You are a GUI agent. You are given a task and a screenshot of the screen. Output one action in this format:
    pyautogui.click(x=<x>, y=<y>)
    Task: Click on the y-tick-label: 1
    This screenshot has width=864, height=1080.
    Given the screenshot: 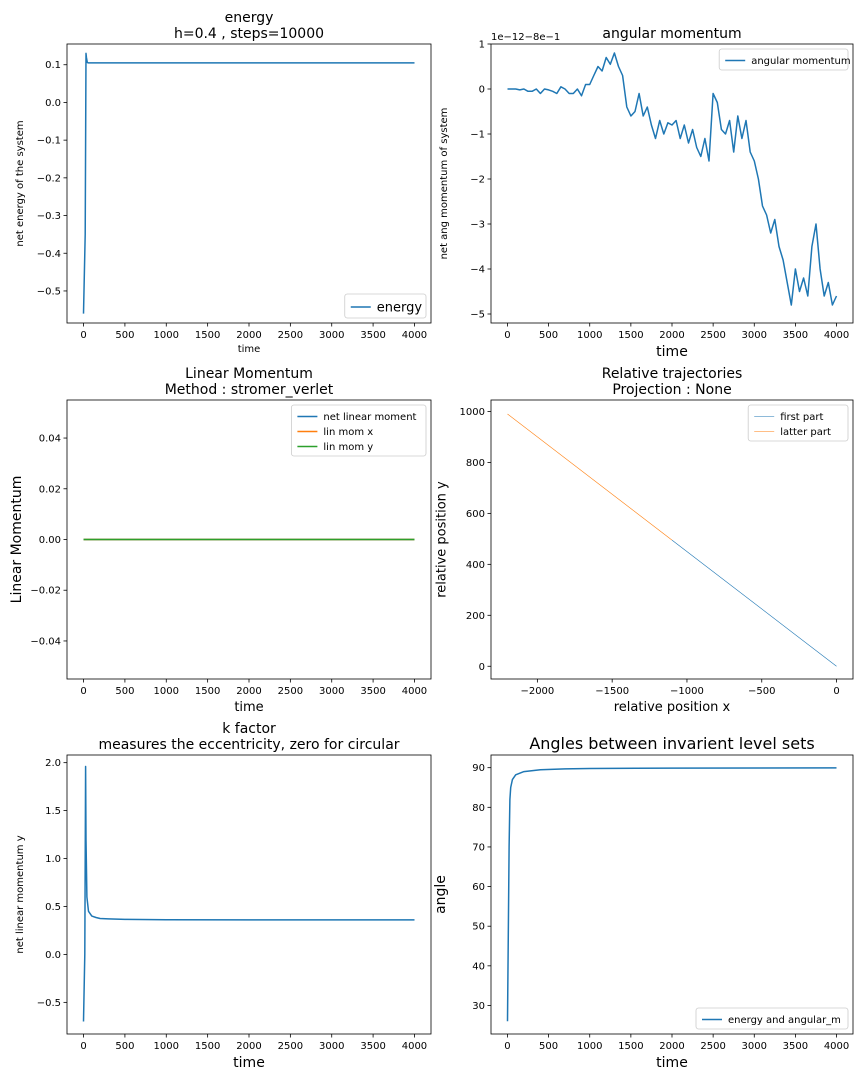 What is the action you would take?
    pyautogui.click(x=482, y=45)
    